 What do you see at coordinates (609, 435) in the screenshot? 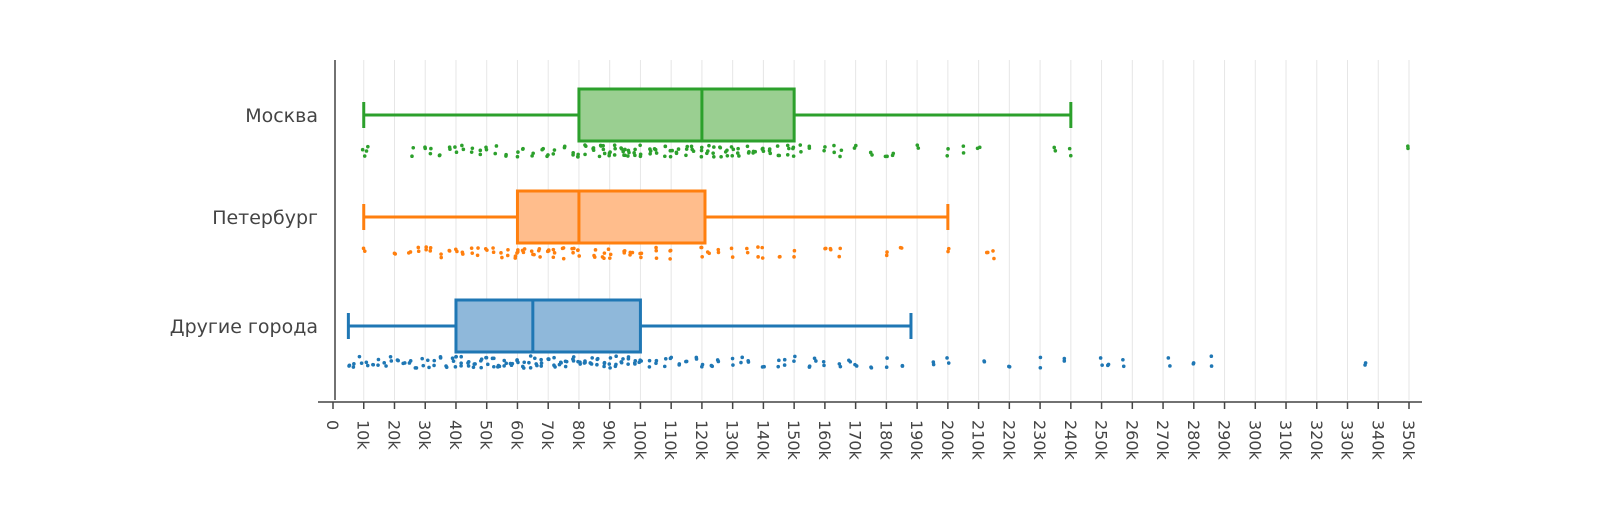
I see `x-tick-label: 90k` at bounding box center [609, 435].